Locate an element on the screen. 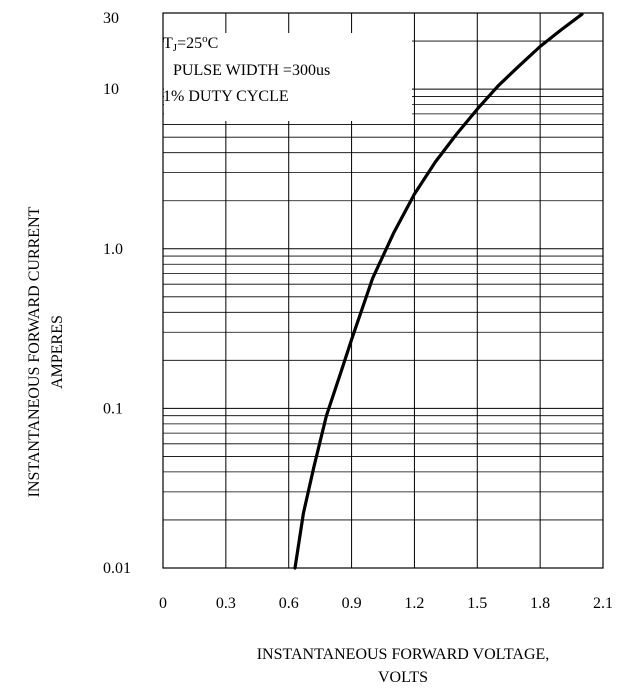 This screenshot has width=639, height=688. x-tick-label-2: 0.6 is located at coordinates (289, 603).